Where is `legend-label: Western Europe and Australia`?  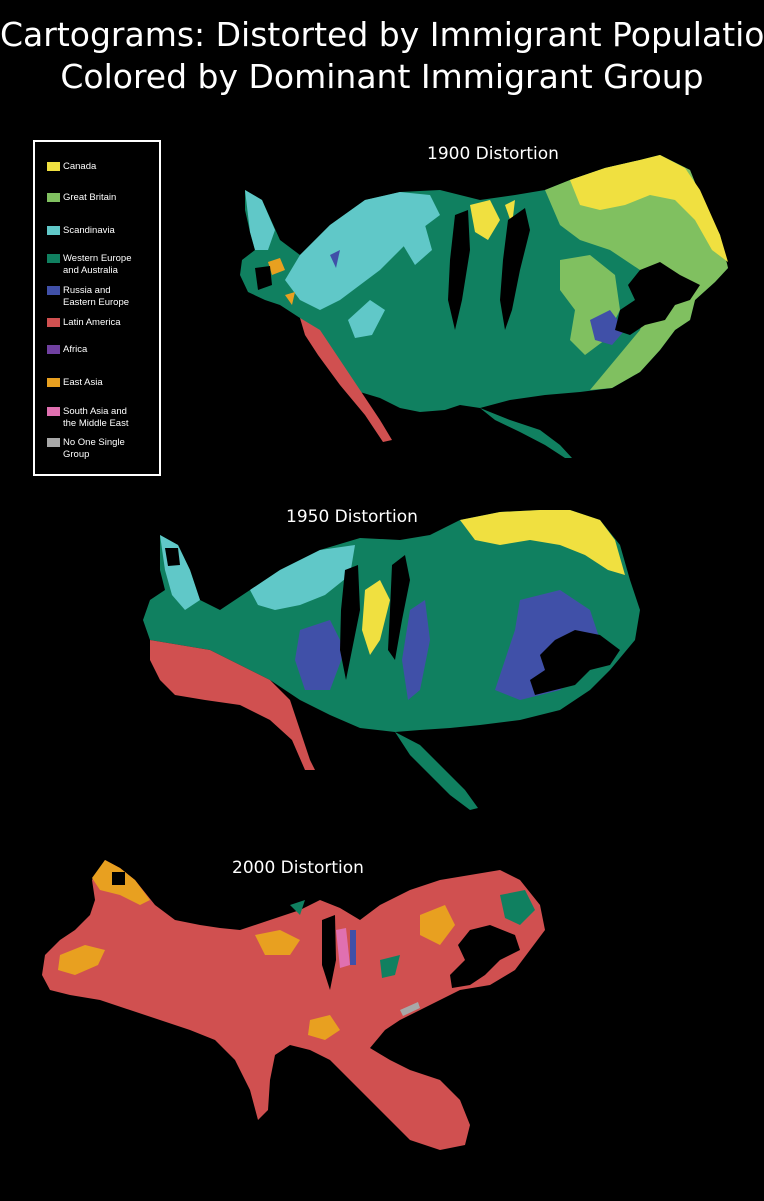 legend-label: Western Europe and Australia is located at coordinates (97, 264).